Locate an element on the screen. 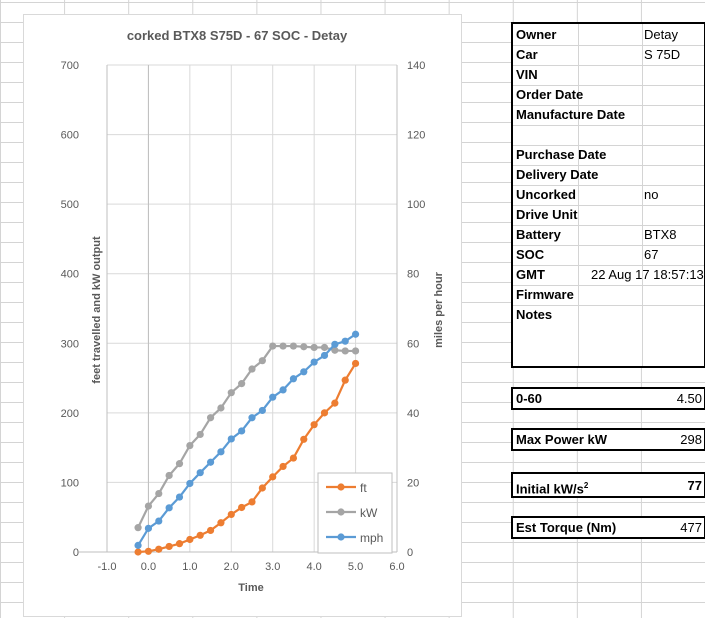 The height and width of the screenshot is (618, 705). x-tick-label: 4.0 is located at coordinates (313, 567).